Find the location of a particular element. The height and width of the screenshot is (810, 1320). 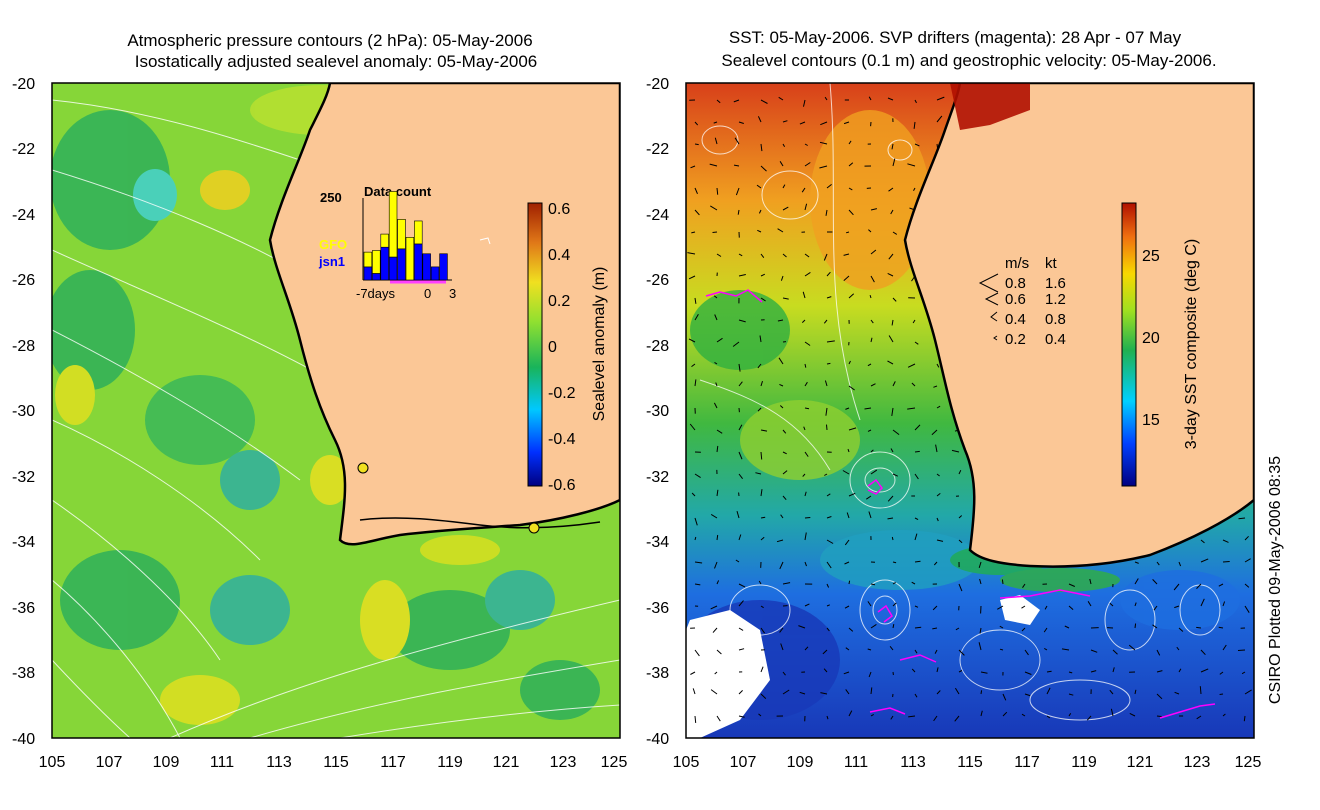

inset-ymax-label: 250 is located at coordinates (331, 197).